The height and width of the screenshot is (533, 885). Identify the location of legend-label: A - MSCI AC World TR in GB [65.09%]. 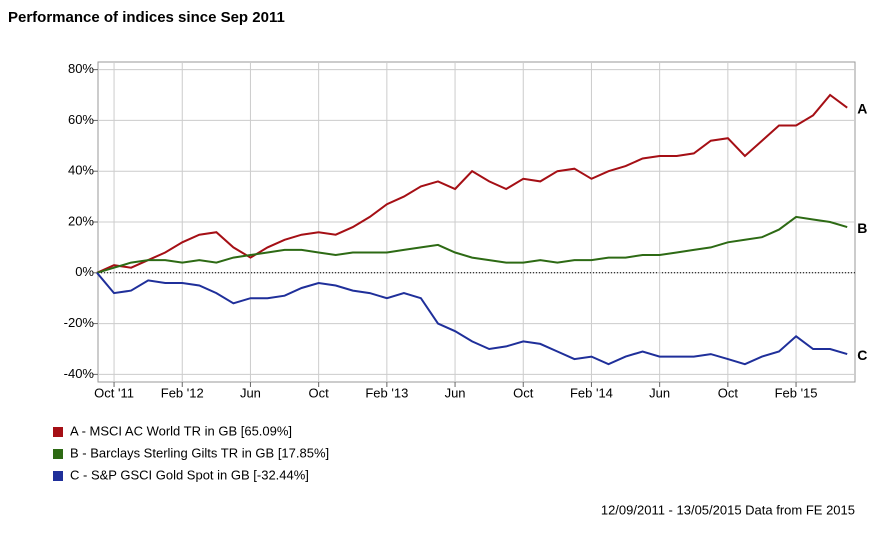
(181, 430).